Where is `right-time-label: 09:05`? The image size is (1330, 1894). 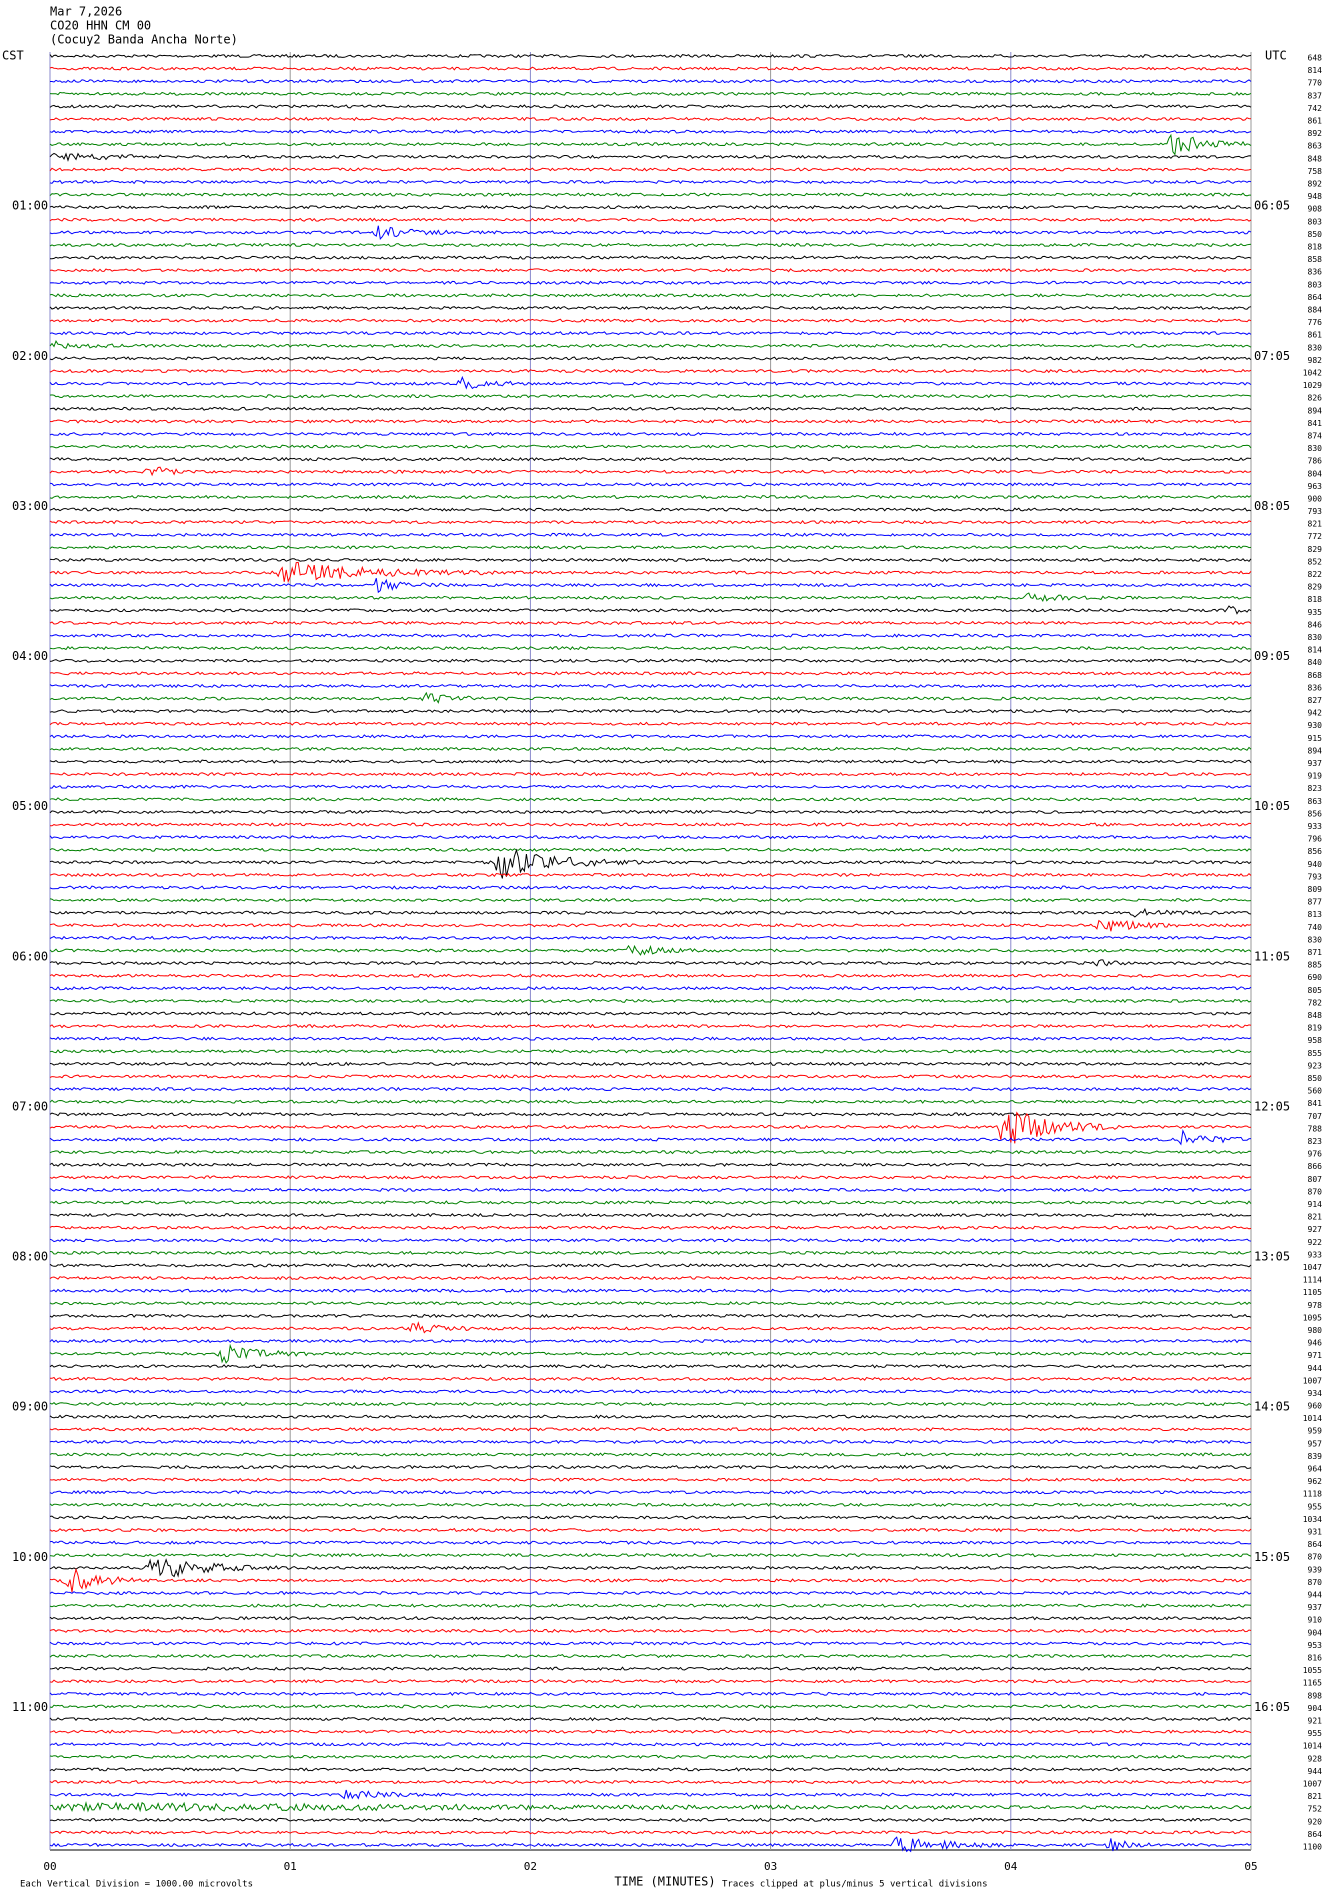
right-time-label: 09:05 is located at coordinates (1272, 656).